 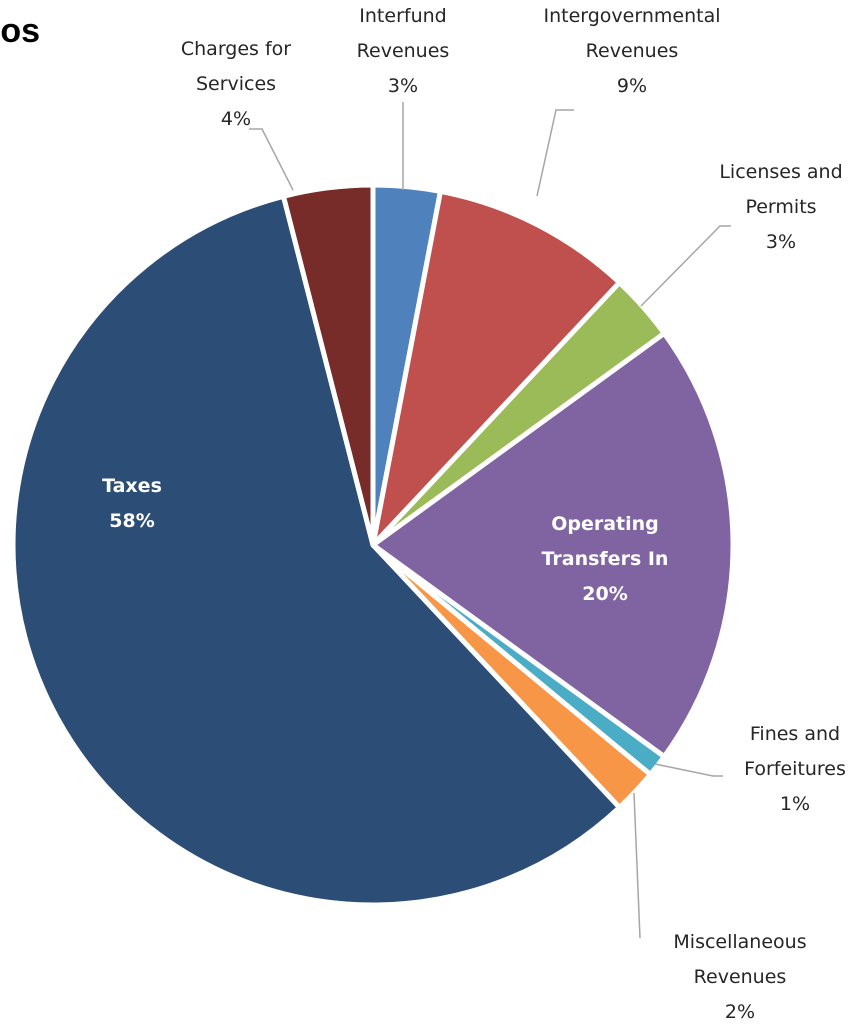 I want to click on slice-label-licenses-and-permits: Licenses and Permits 3%, so click(x=780, y=207).